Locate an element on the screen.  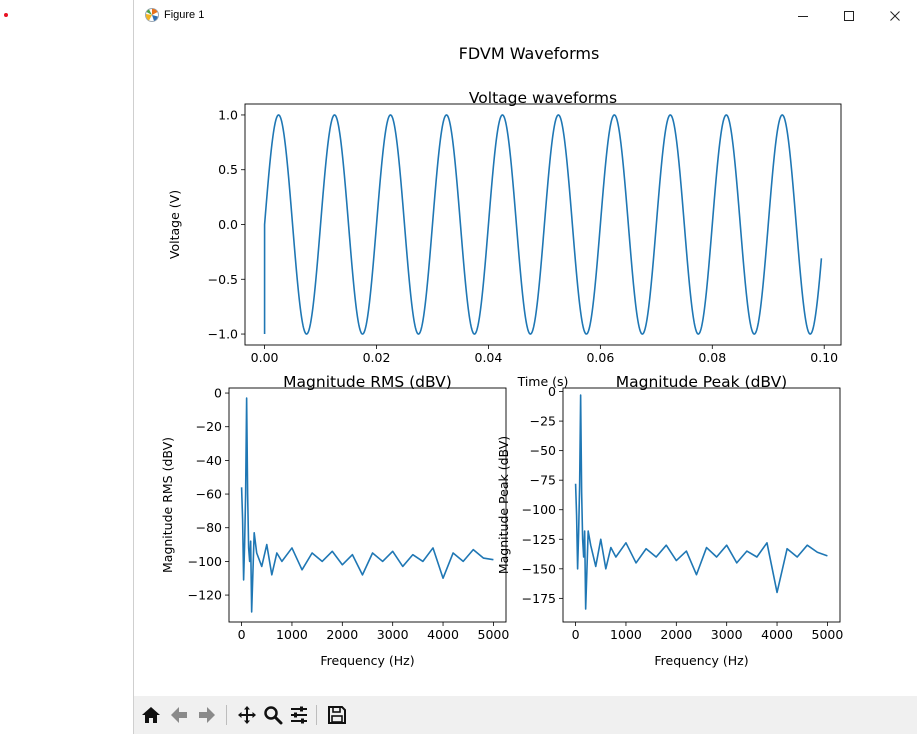
y-tick-label: 0.5 is located at coordinates (228, 169).